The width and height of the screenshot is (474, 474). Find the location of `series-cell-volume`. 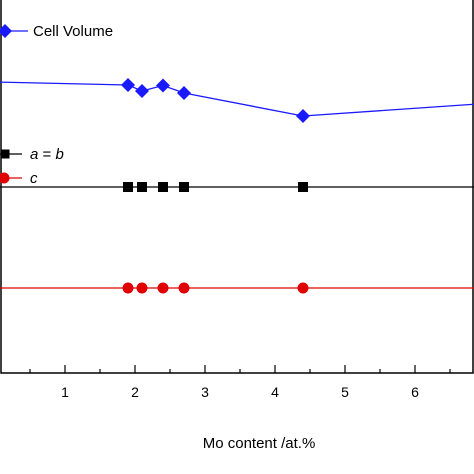

series-cell-volume is located at coordinates (237, 100).